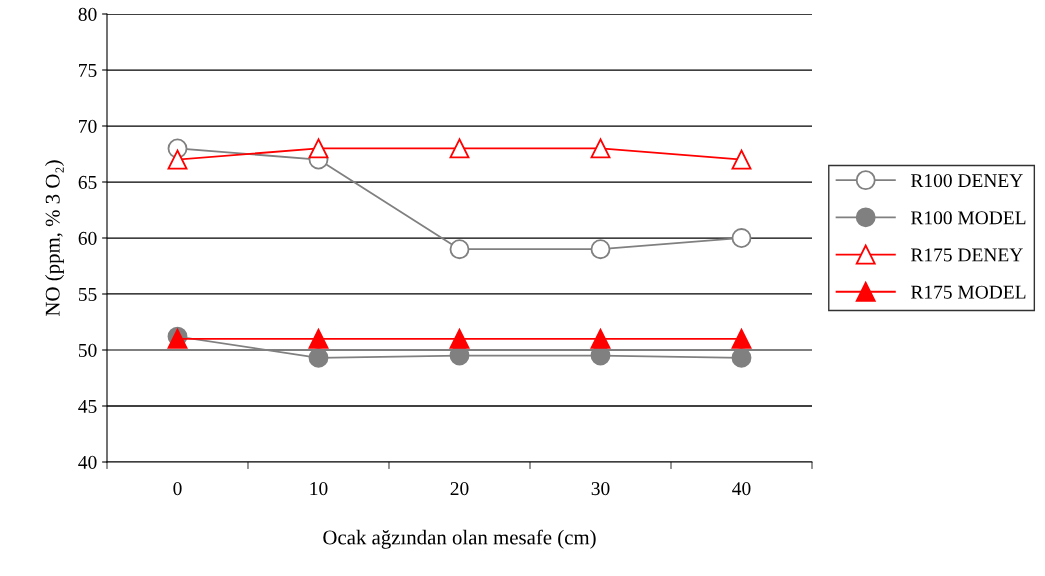 This screenshot has width=1045, height=576. Describe the element at coordinates (459, 489) in the screenshot. I see `x-tick-label: 20` at that location.